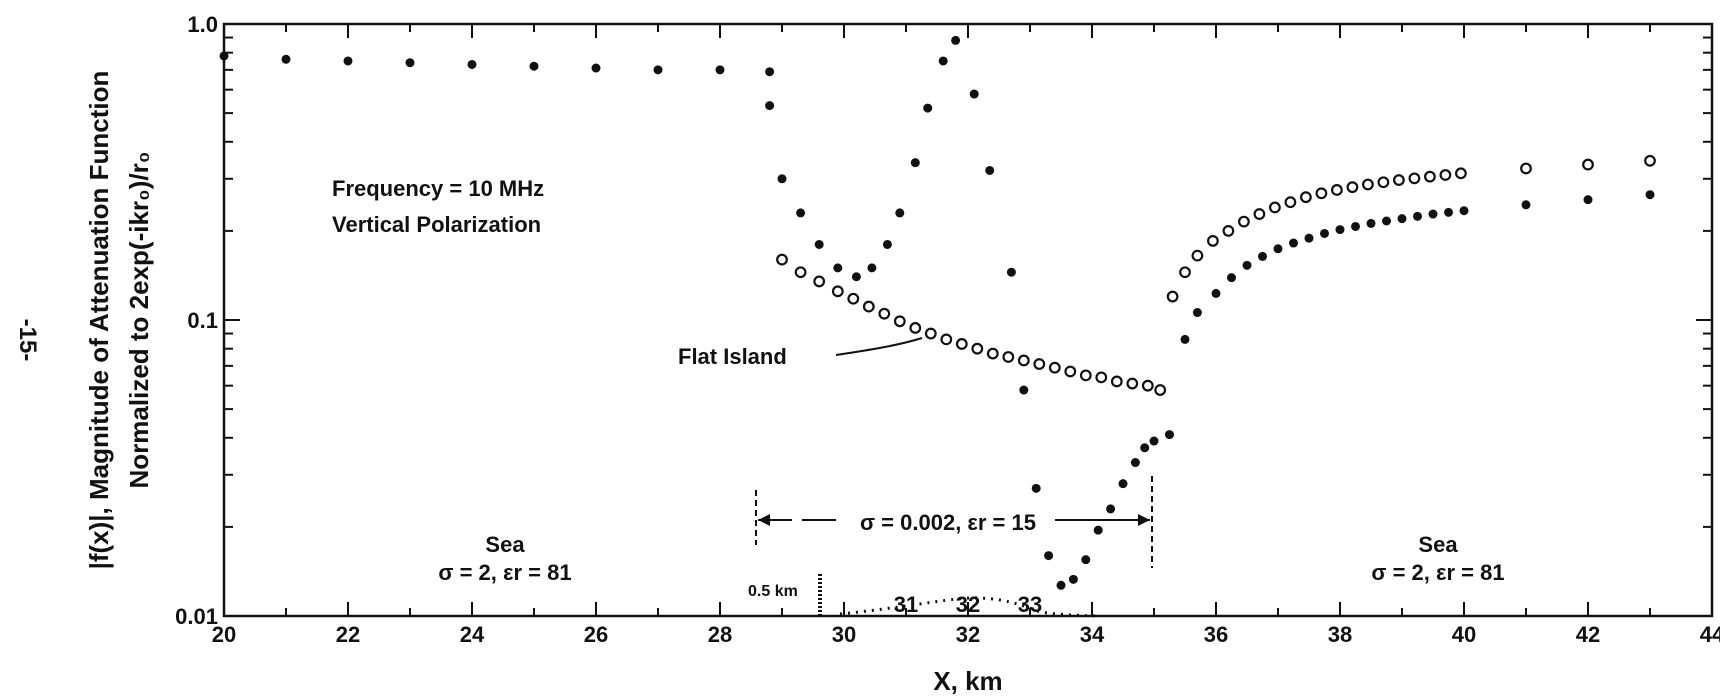 The height and width of the screenshot is (698, 1720). Describe the element at coordinates (1710, 634) in the screenshot. I see `x-tick-label: 44` at that location.